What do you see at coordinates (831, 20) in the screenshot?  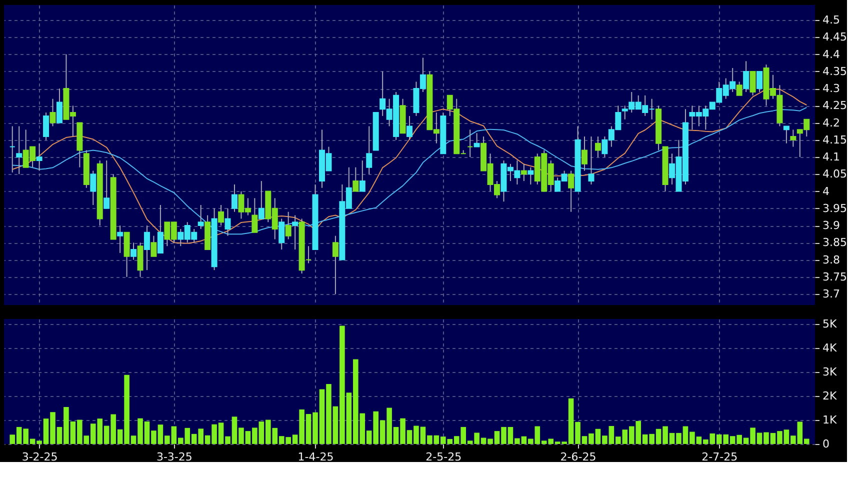 I see `y-tick-label: 4.5` at bounding box center [831, 20].